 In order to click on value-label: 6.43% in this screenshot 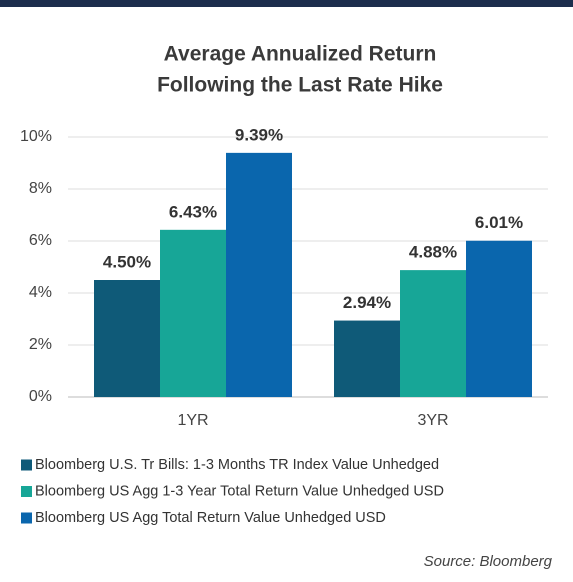, I will do `click(193, 211)`.